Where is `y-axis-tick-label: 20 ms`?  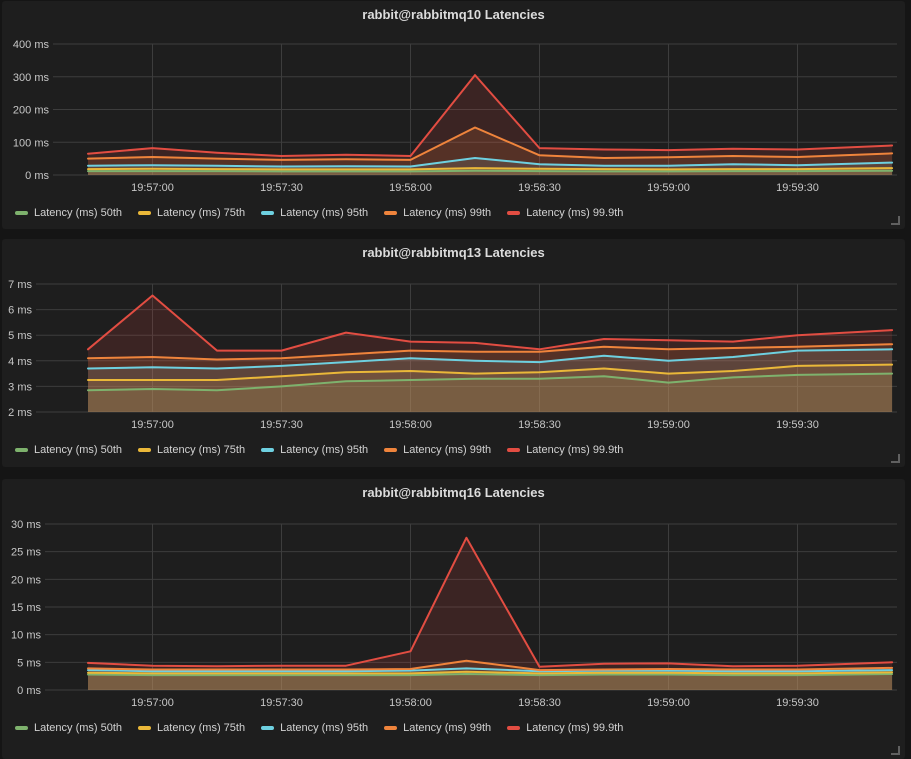
y-axis-tick-label: 20 ms is located at coordinates (26, 580).